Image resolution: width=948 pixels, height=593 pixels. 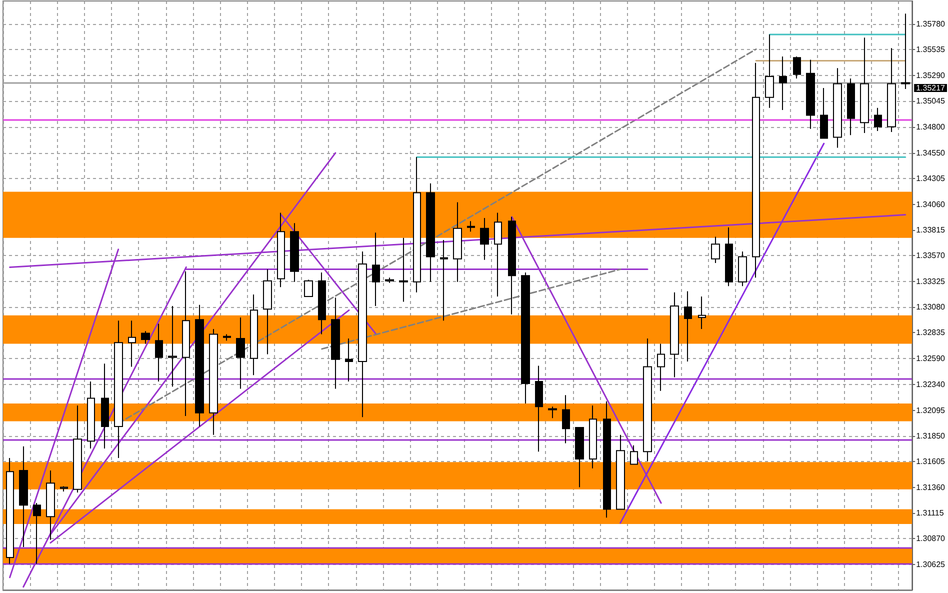 What do you see at coordinates (931, 75) in the screenshot?
I see `y-tick-label: 1.35290` at bounding box center [931, 75].